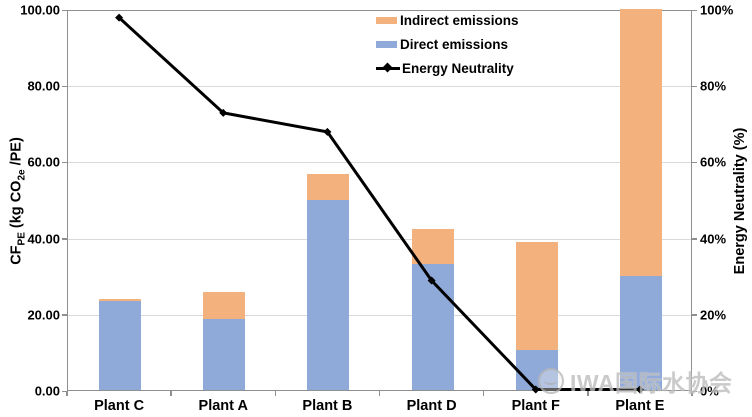 The width and height of the screenshot is (752, 417). What do you see at coordinates (713, 162) in the screenshot?
I see `y-right-tick-label: 60%` at bounding box center [713, 162].